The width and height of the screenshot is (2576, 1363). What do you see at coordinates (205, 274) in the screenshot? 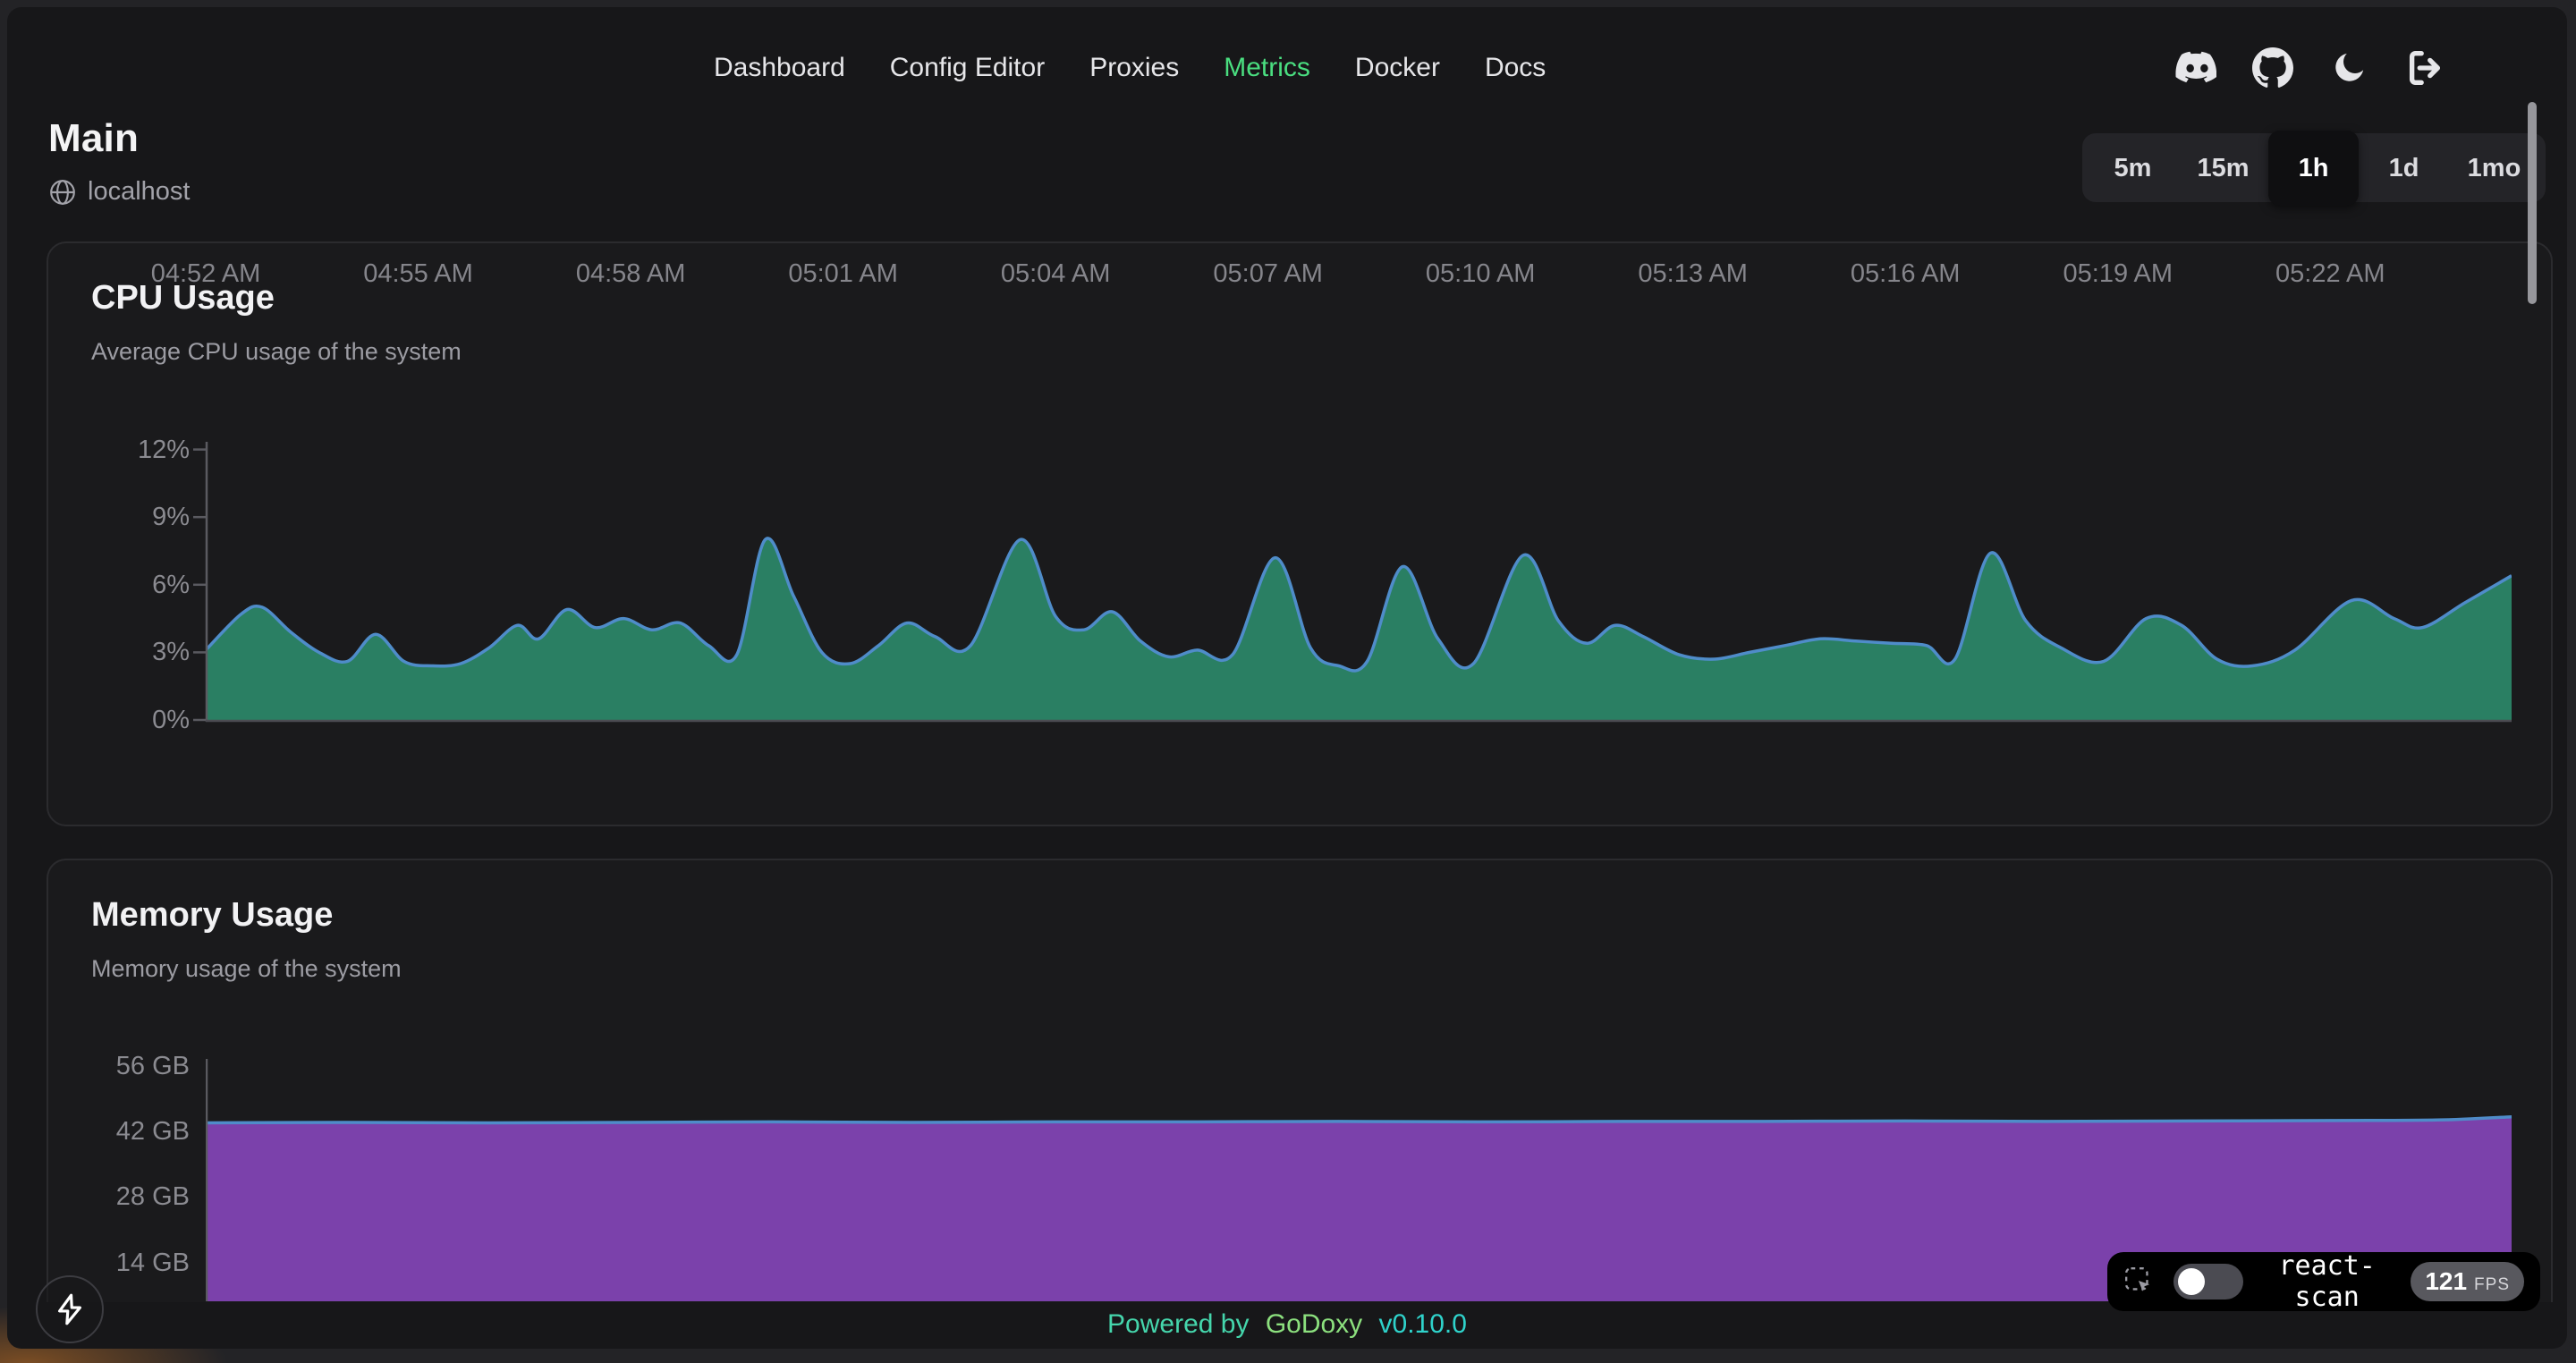
I see `x-axis-tick-label: 04:52 AM` at bounding box center [205, 274].